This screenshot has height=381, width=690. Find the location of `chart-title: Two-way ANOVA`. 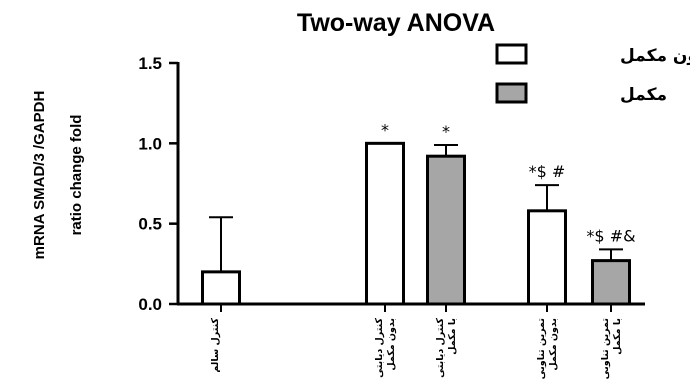

chart-title: Two-way ANOVA is located at coordinates (396, 23).